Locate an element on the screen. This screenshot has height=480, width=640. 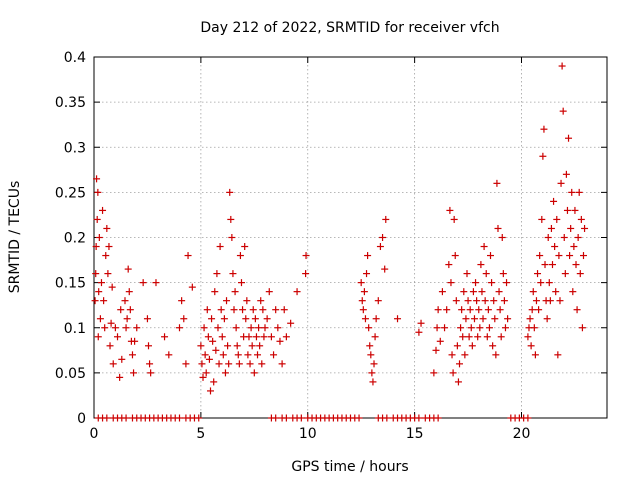
x-tick-label: 15 is located at coordinates (415, 434).